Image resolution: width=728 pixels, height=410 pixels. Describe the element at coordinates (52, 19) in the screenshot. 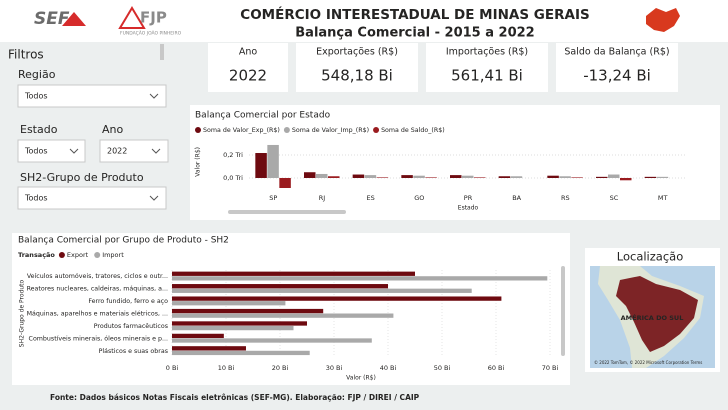

I see `logo-sef: SEF` at that location.